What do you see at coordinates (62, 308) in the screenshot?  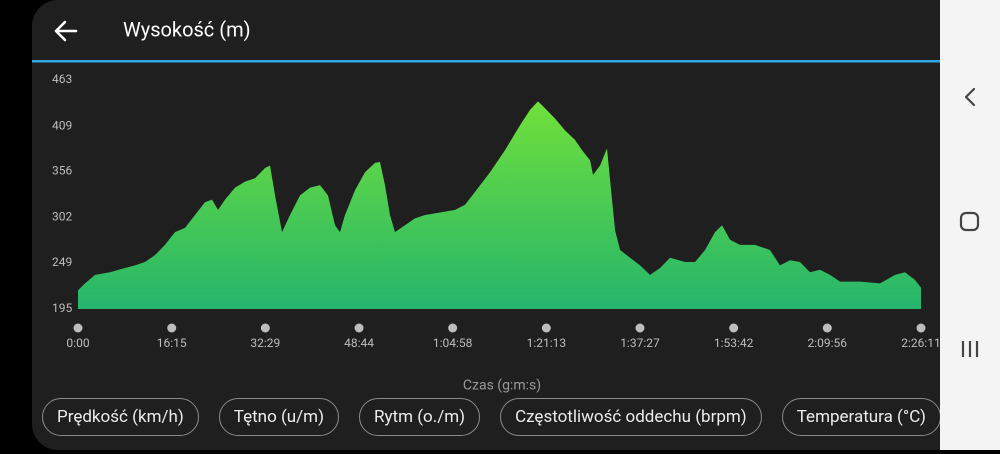 I see `y-tick-label: 195` at bounding box center [62, 308].